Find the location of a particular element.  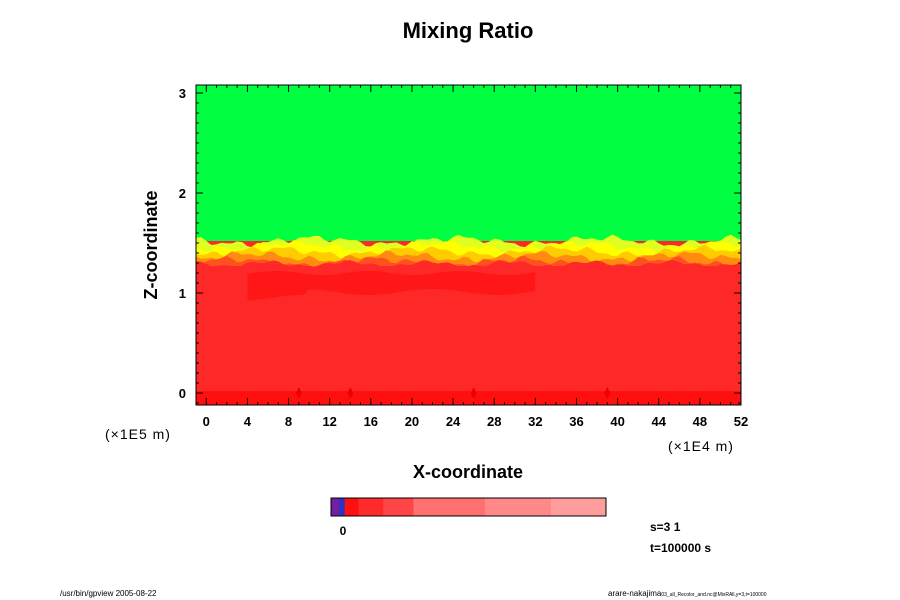

interface-wisp is located at coordinates (391, 286).